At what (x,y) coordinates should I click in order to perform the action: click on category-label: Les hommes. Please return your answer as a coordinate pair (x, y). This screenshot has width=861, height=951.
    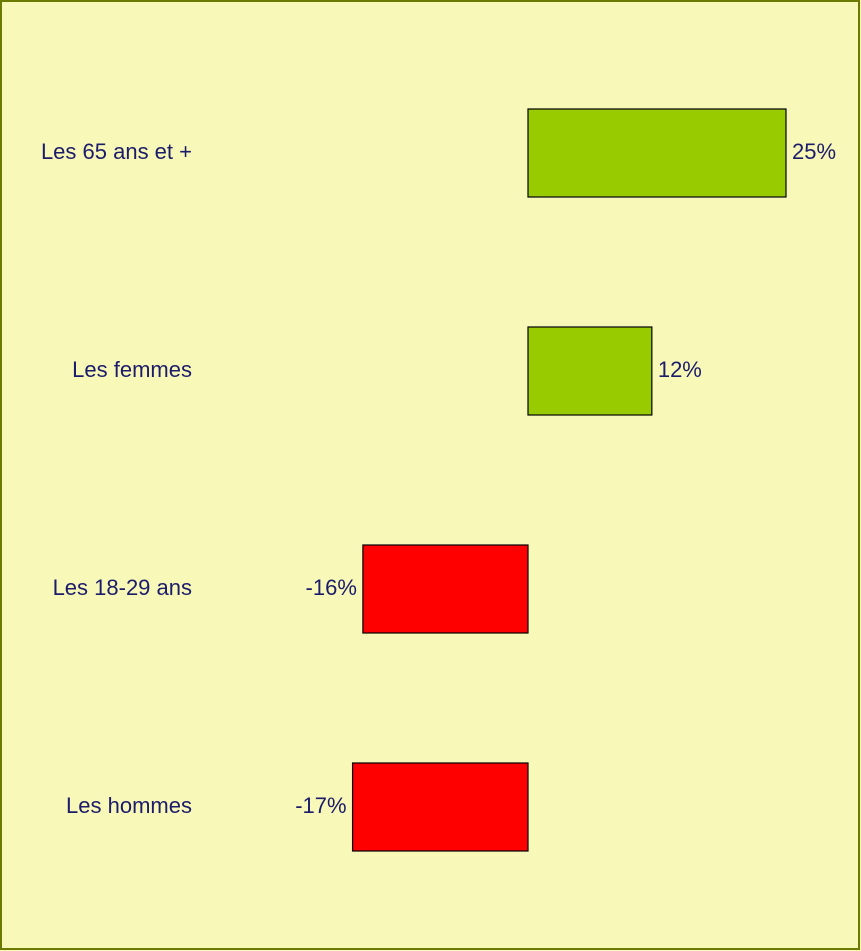
    Looking at the image, I should click on (129, 805).